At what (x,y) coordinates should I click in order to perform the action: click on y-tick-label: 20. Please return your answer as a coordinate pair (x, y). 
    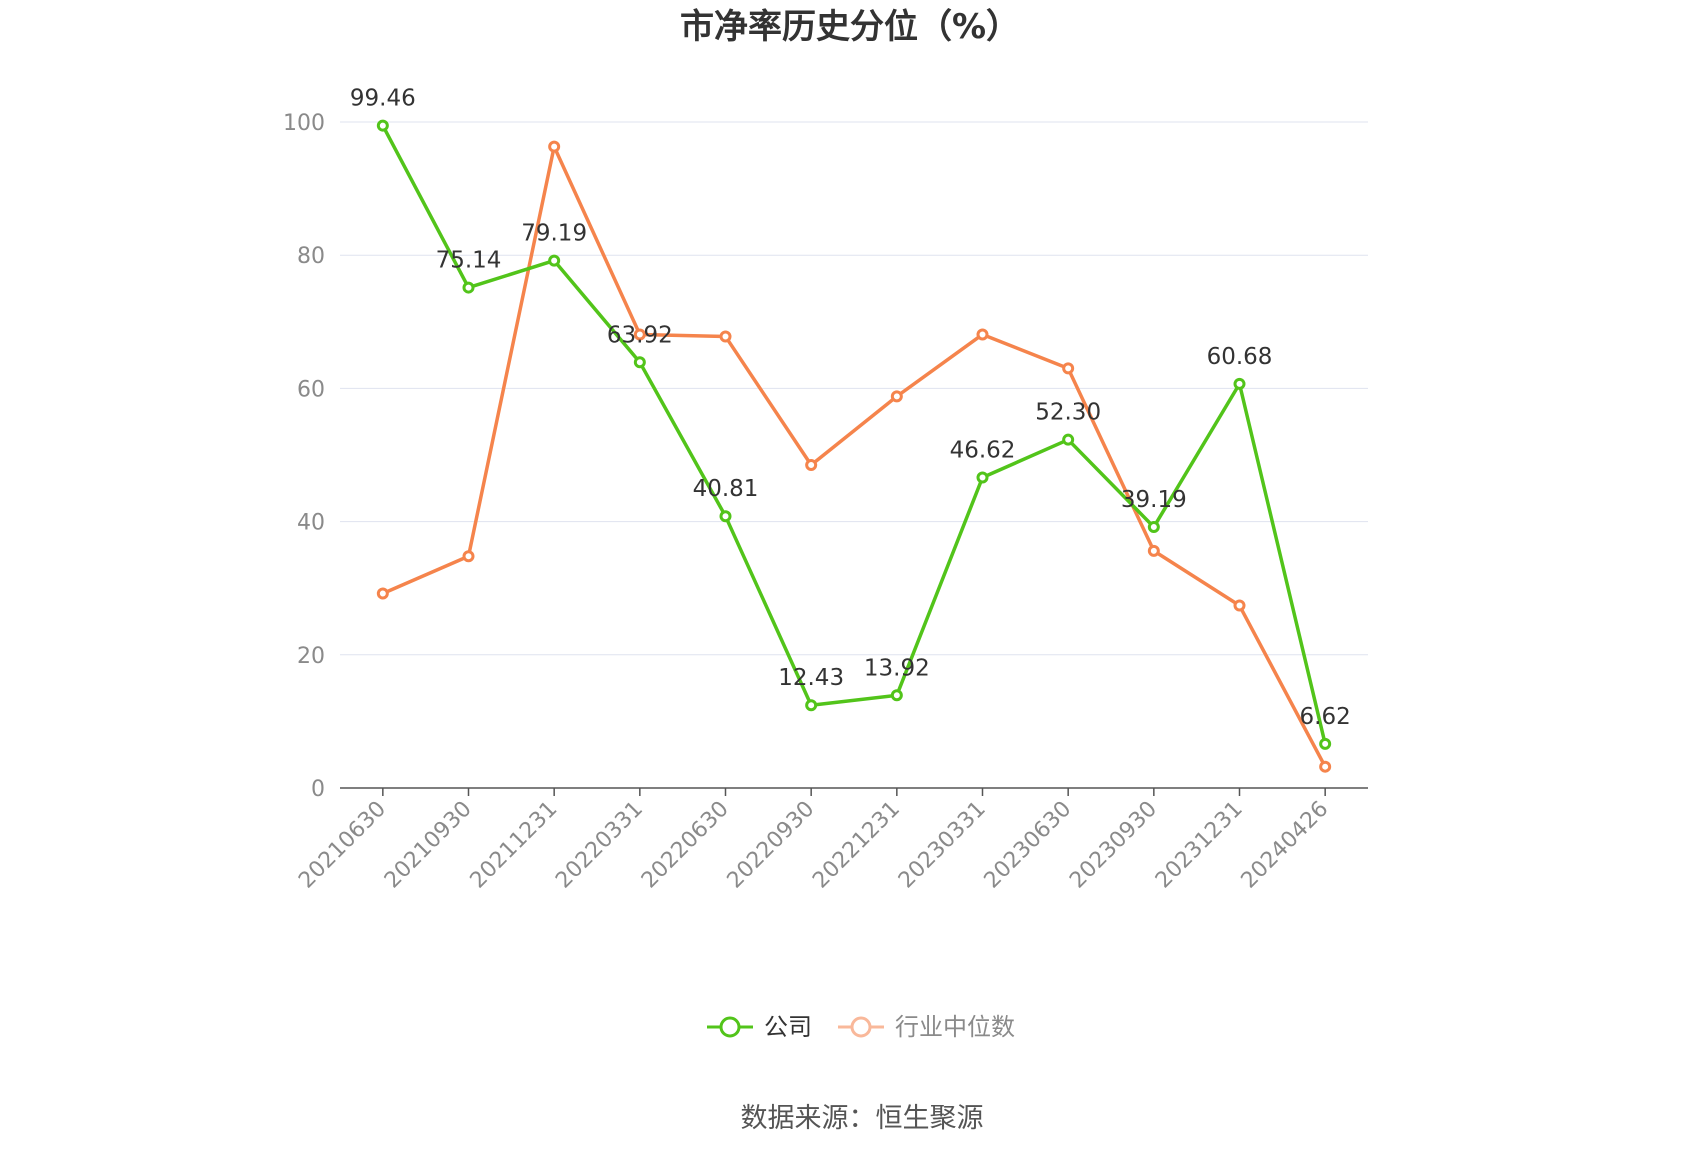
    Looking at the image, I should click on (311, 656).